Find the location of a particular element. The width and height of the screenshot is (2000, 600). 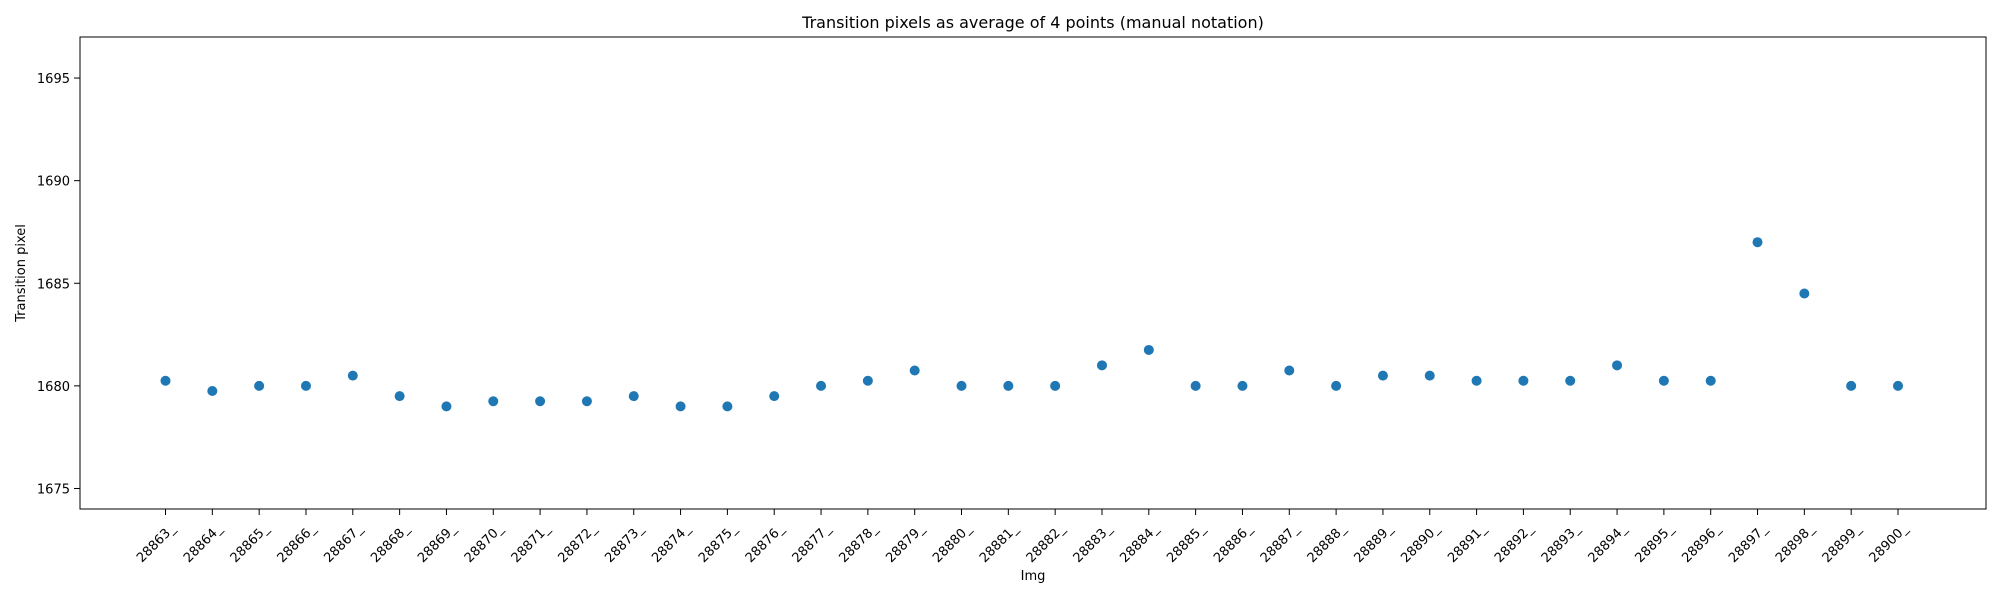

x-tick-label: 28869_ is located at coordinates (437, 543).